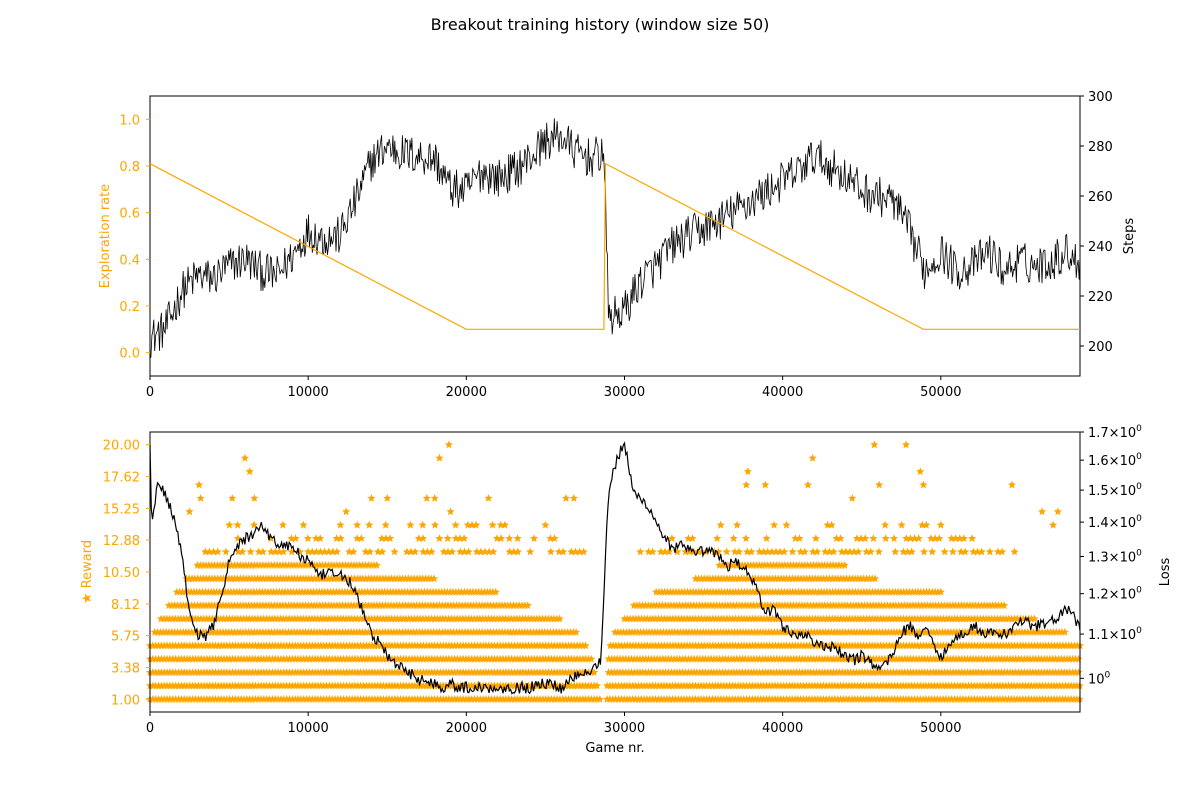 The width and height of the screenshot is (1200, 800). I want to click on top-y2-tick-label: 280, so click(1100, 147).